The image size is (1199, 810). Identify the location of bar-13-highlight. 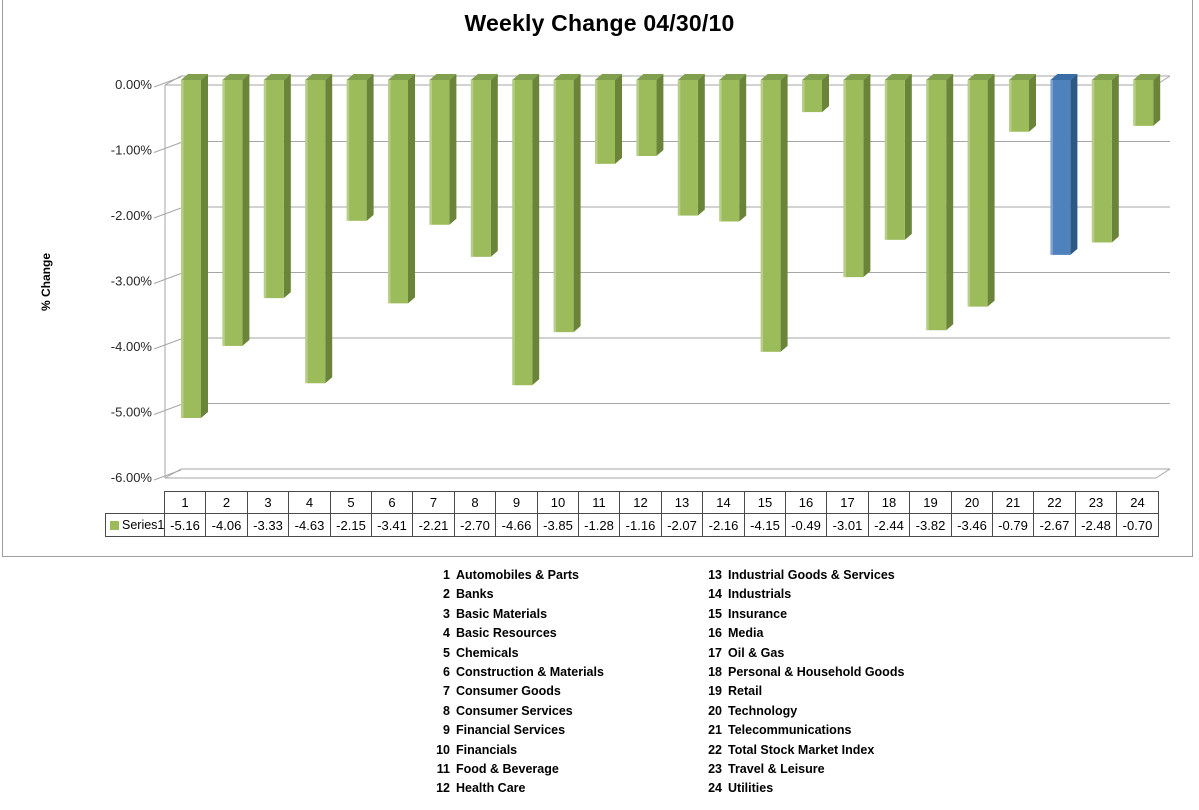
(679, 148).